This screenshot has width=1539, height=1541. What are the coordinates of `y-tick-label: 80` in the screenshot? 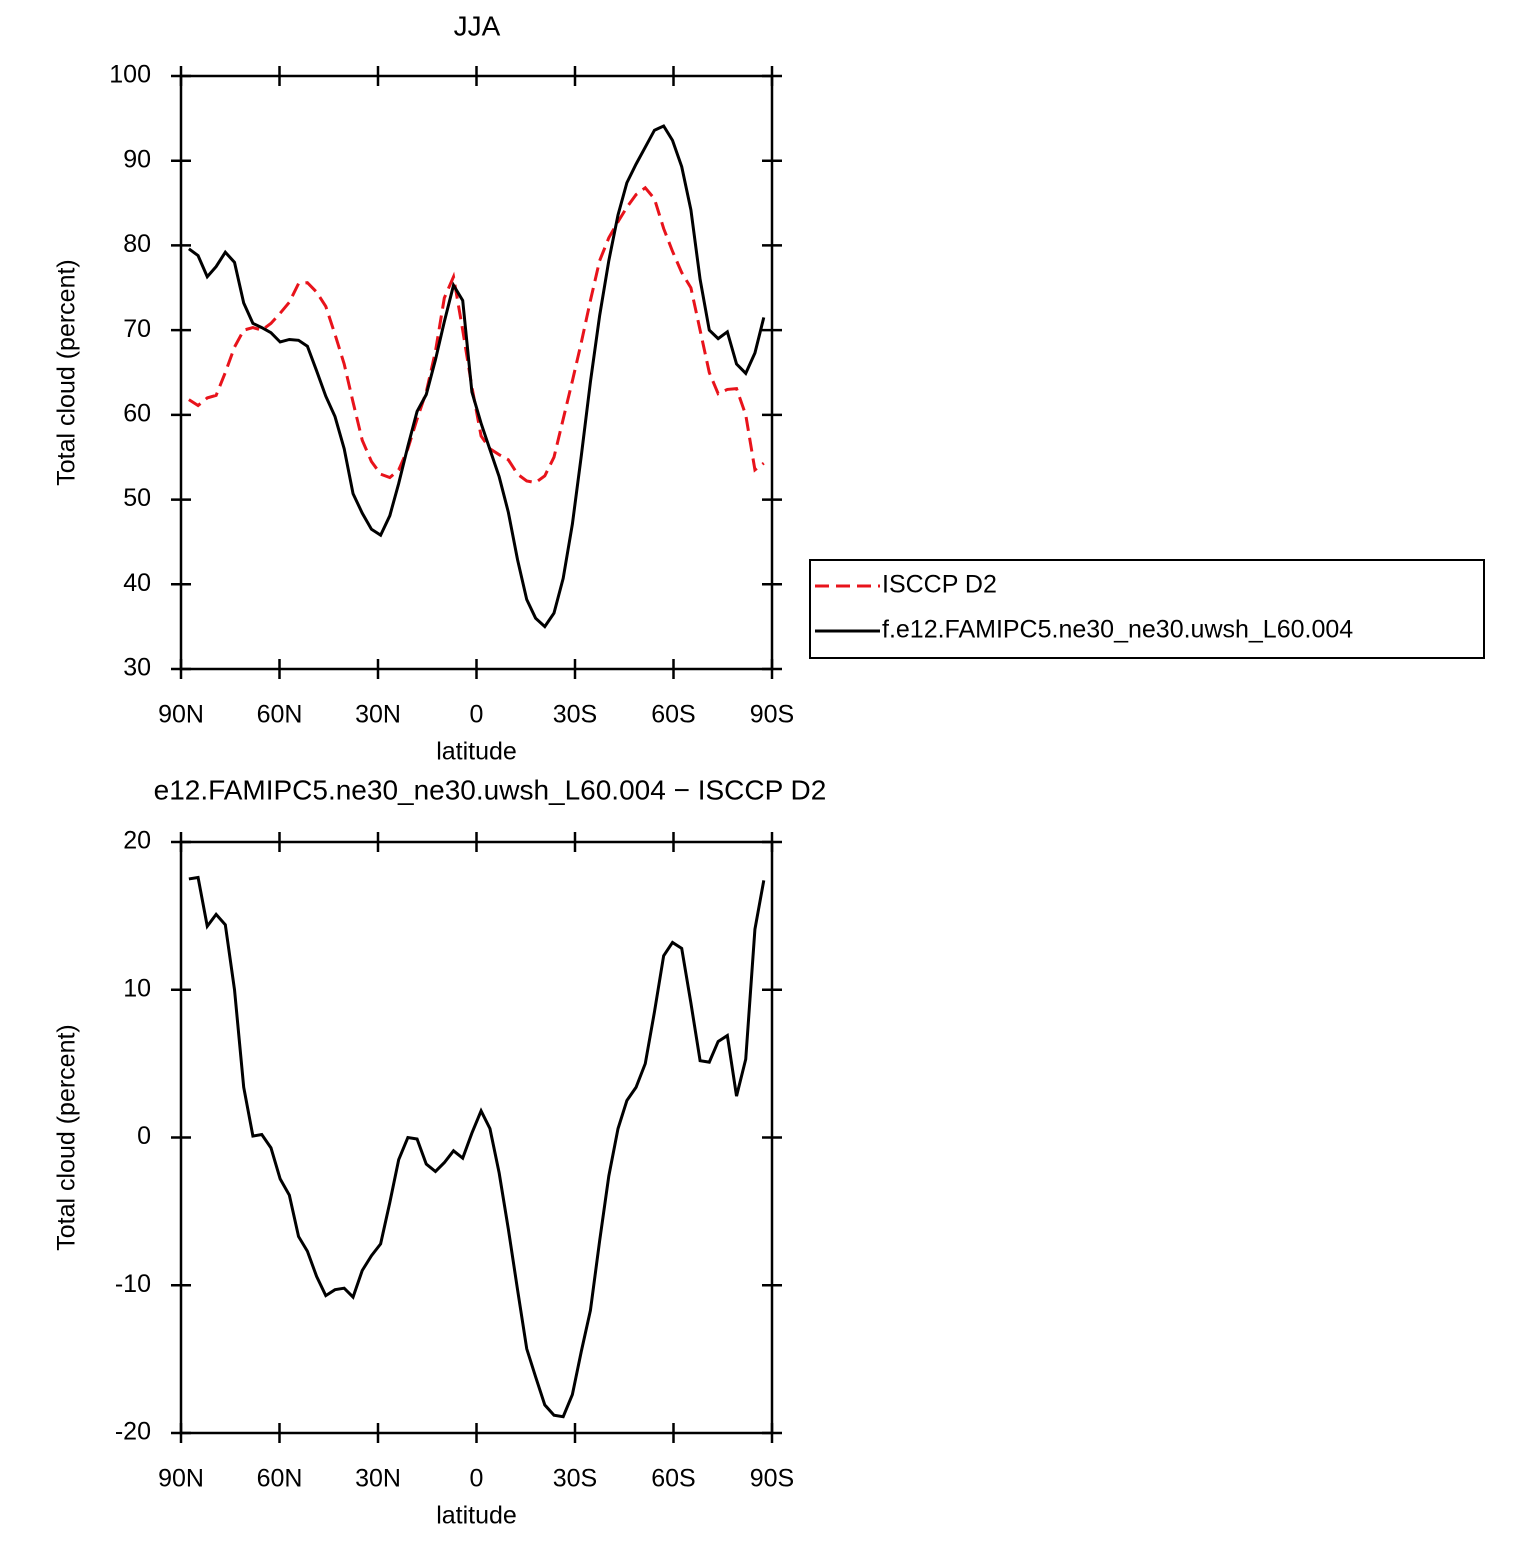 It's located at (137, 244).